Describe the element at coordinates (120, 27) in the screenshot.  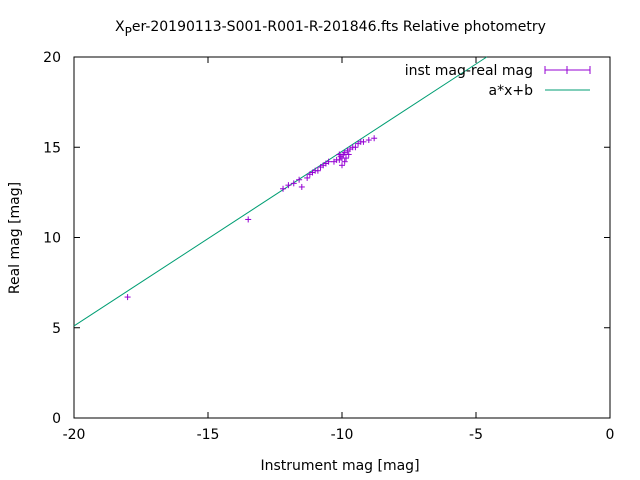
I see `chart-title-main: X` at that location.